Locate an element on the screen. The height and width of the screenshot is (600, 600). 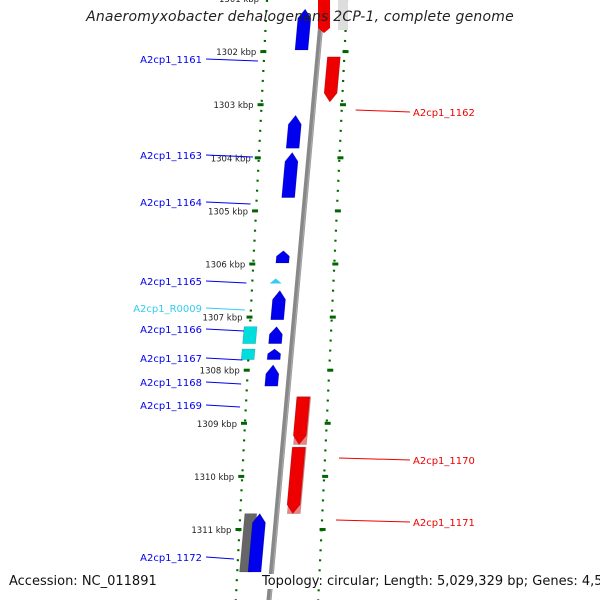
kbp-tick-label: 1302 kbp is located at coordinates (236, 53).